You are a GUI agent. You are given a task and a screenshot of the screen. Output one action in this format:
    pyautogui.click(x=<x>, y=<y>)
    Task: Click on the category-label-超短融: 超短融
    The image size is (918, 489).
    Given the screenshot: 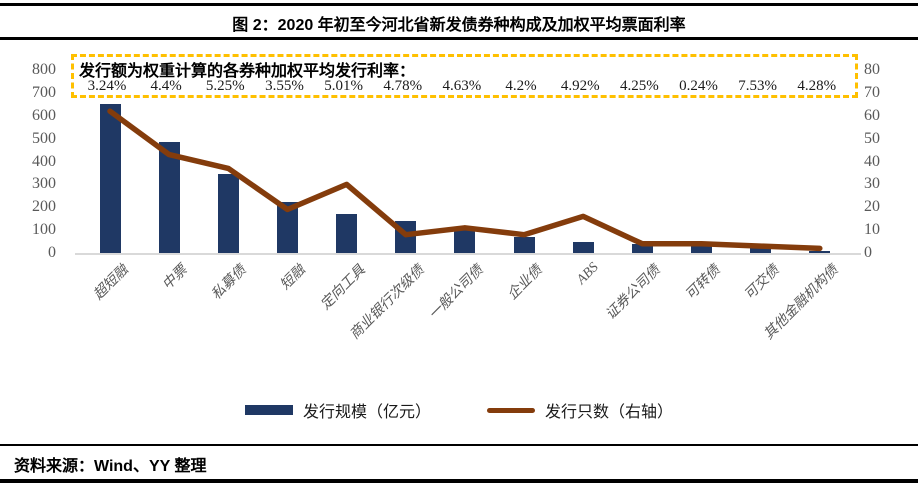 What is the action you would take?
    pyautogui.click(x=111, y=283)
    